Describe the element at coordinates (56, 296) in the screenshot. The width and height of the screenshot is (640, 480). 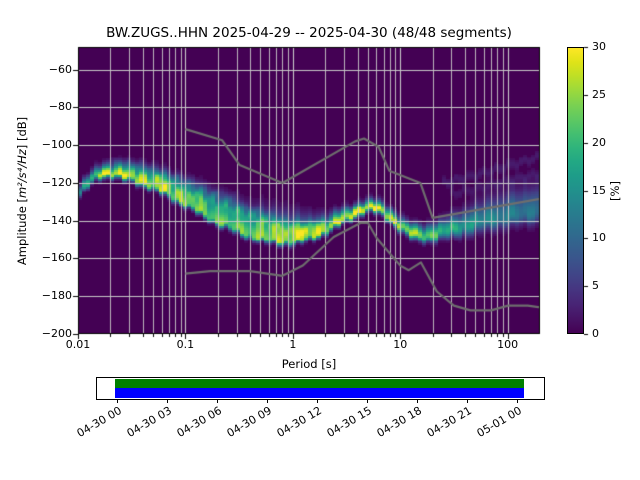
I see `y-tick-label: −180` at that location.